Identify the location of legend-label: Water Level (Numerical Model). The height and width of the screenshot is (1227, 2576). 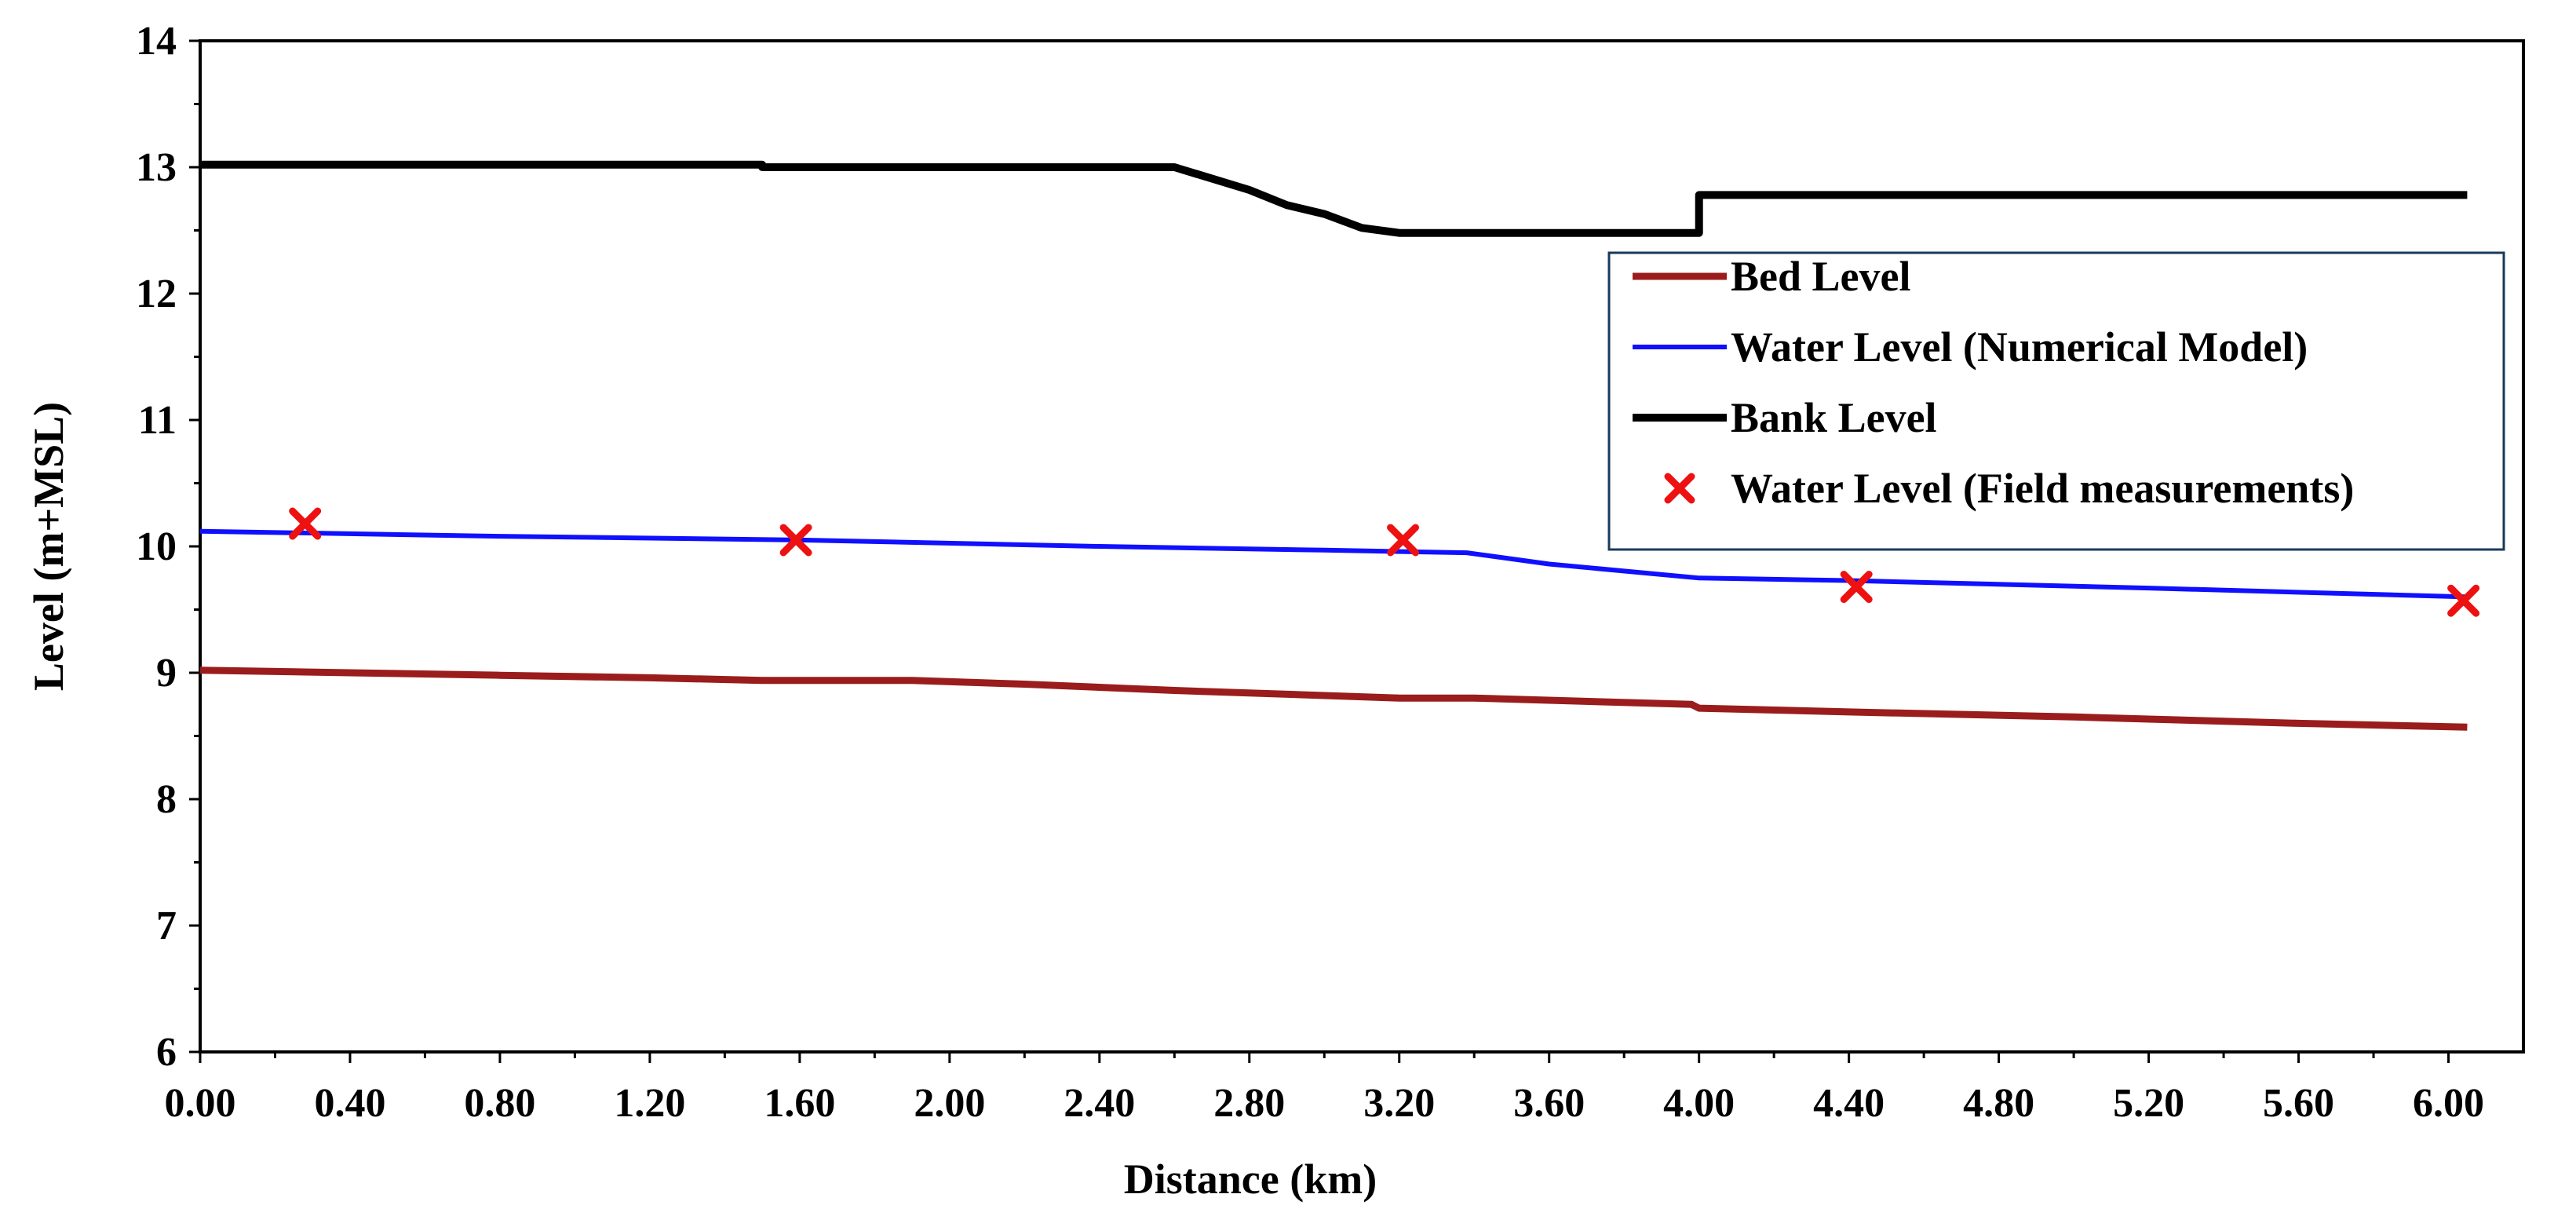
(2019, 347).